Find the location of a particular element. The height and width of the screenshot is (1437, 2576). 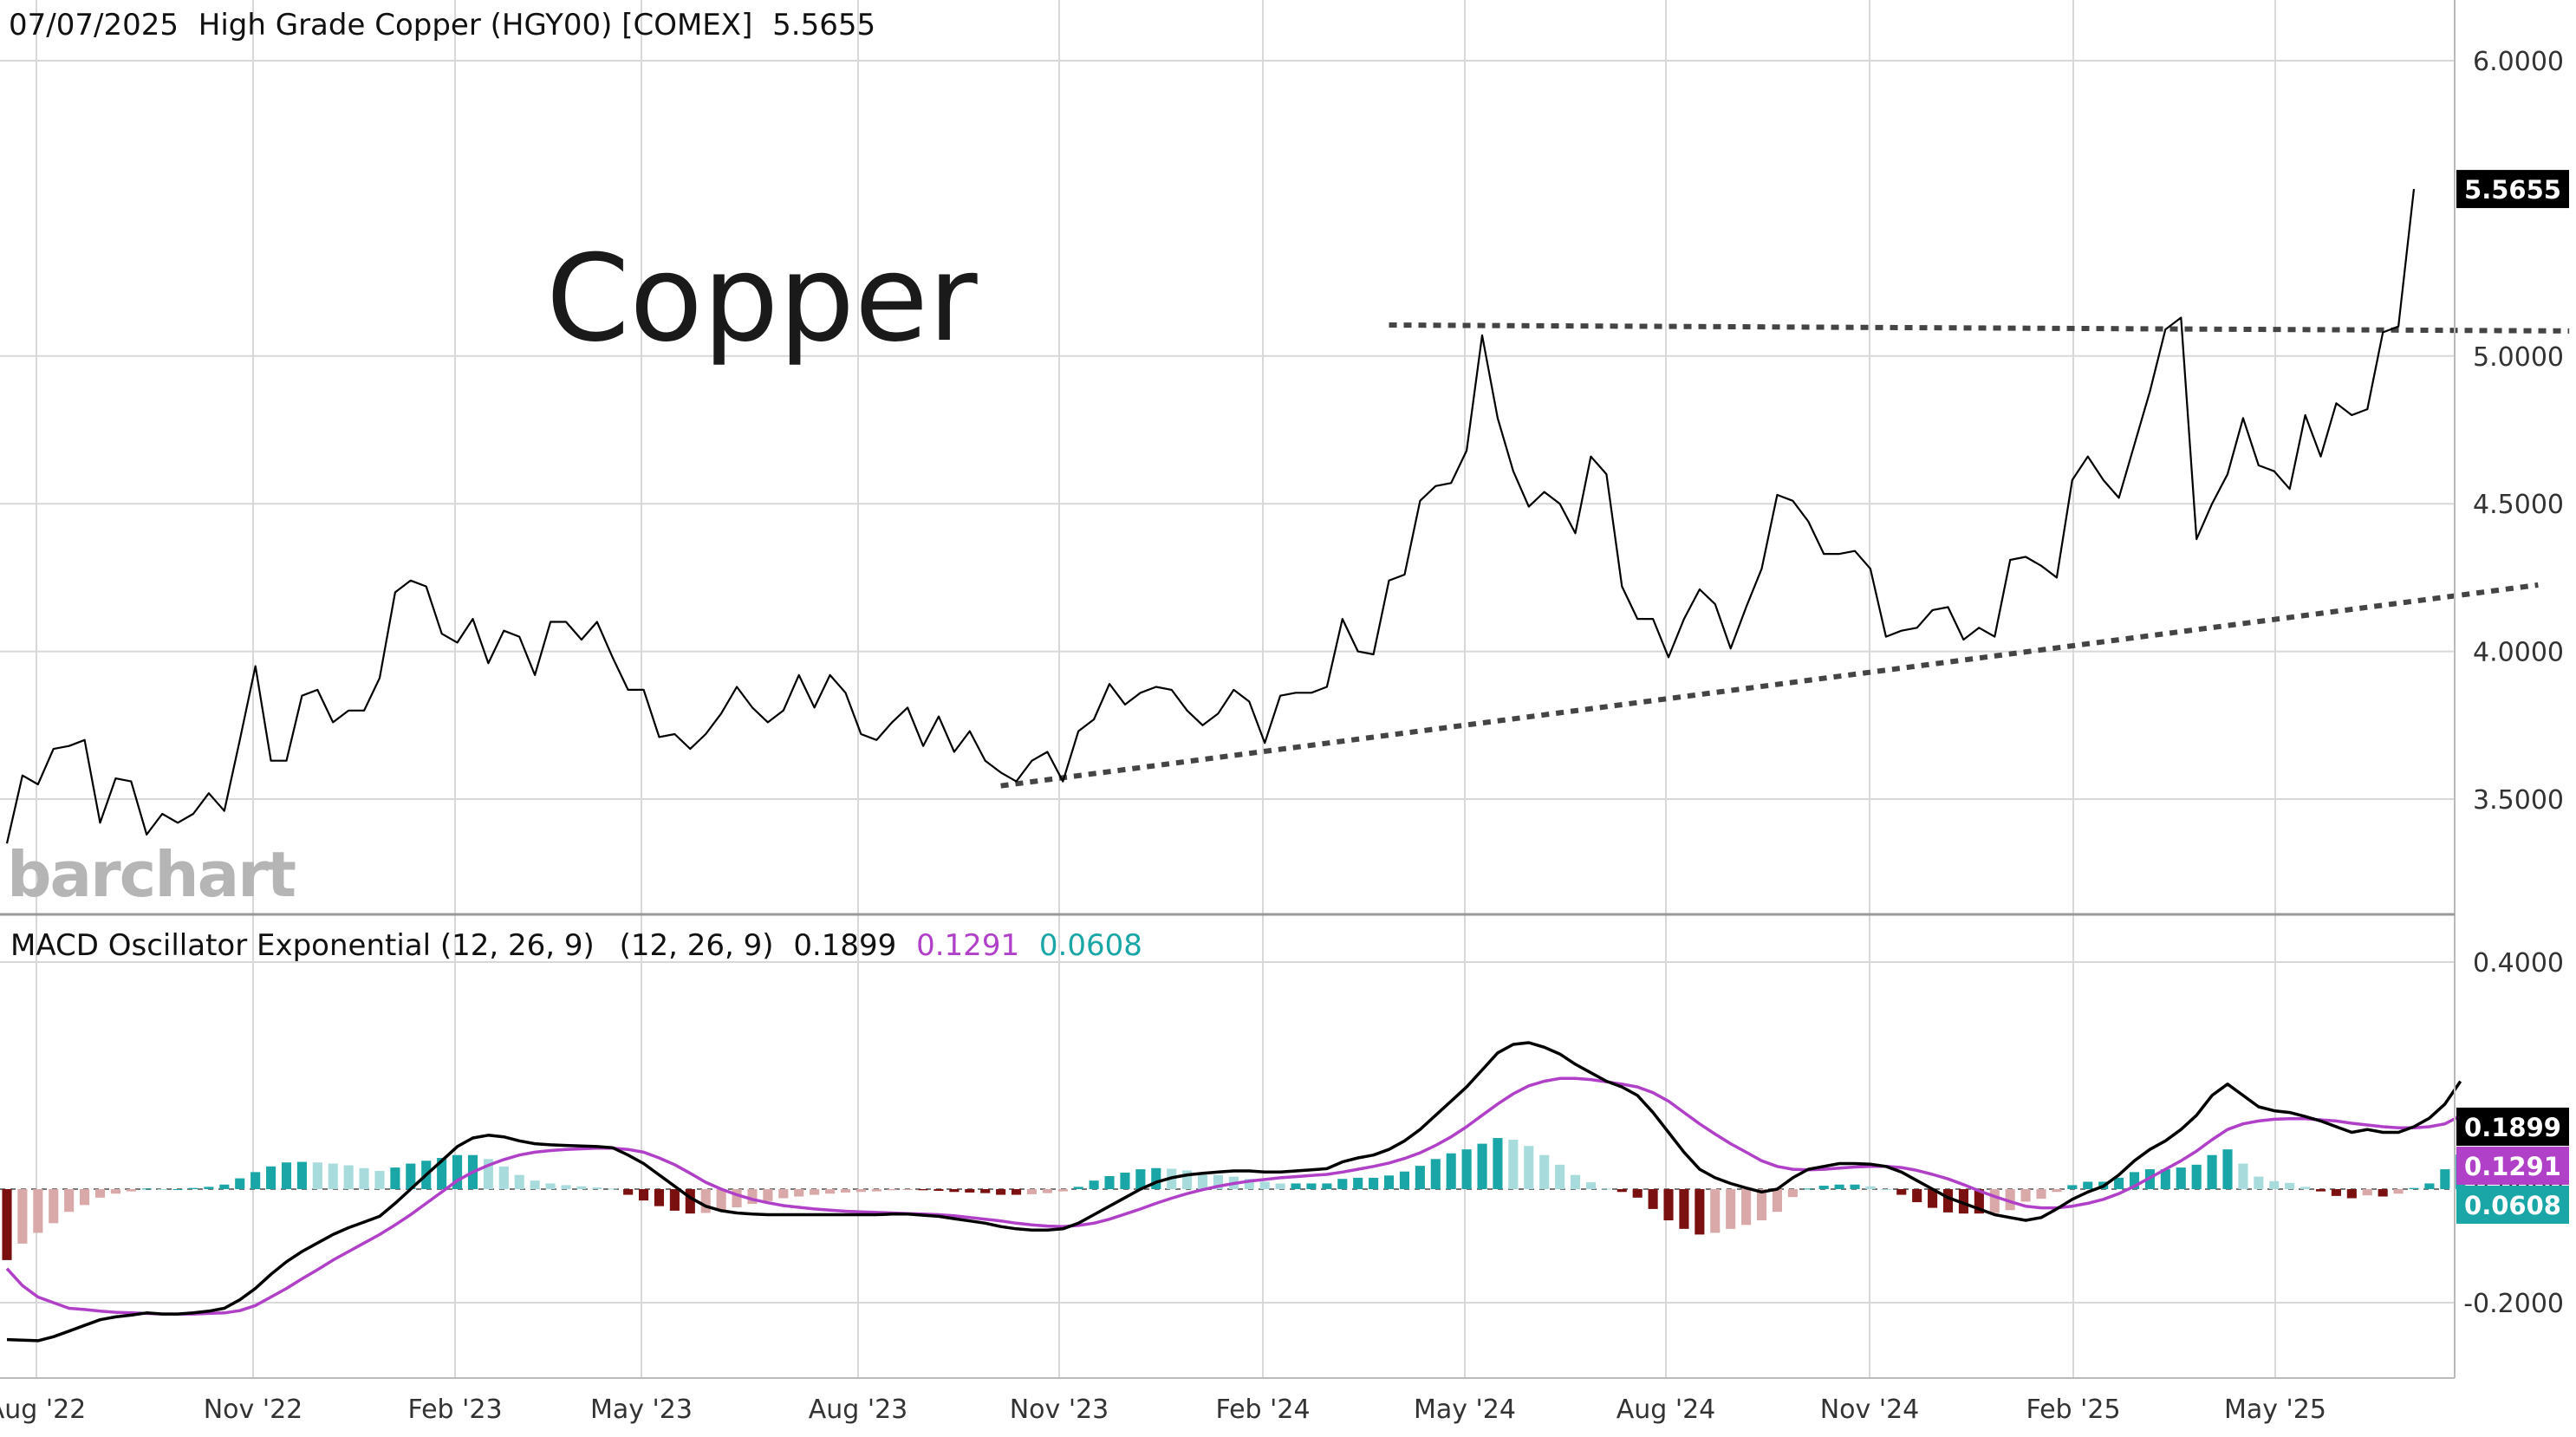

chart-instrument: High Grade Copper (HGY00) [COMEX] is located at coordinates (475, 25).